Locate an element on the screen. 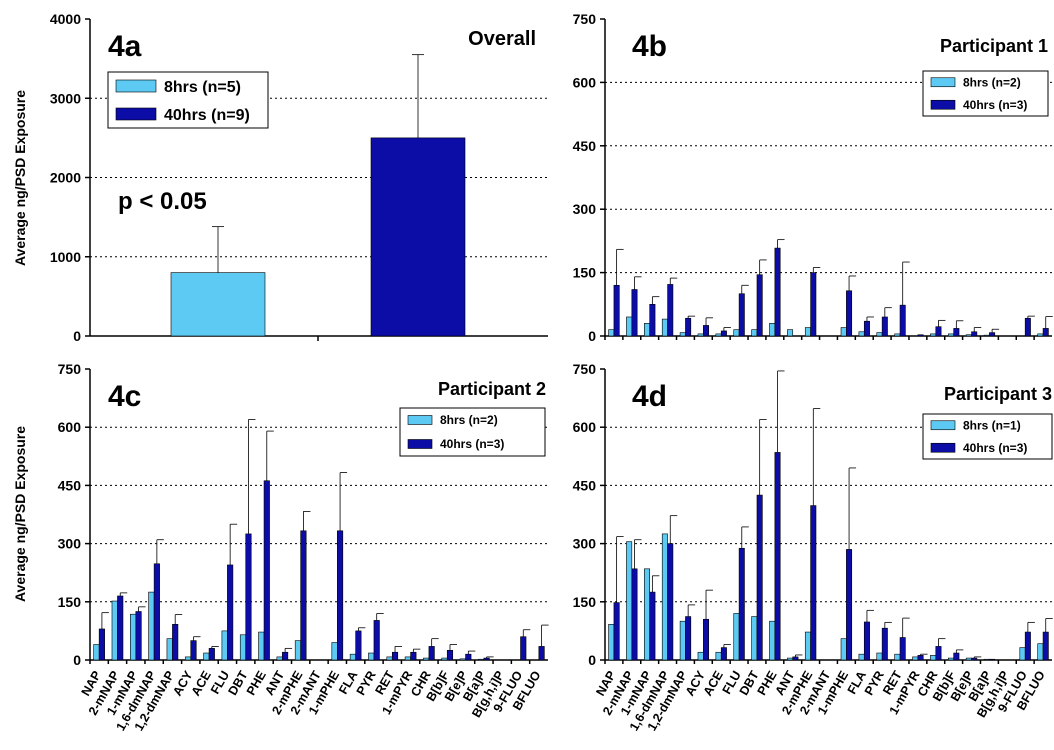 The image size is (1054, 750). y-tick-label: 150 is located at coordinates (70, 602).